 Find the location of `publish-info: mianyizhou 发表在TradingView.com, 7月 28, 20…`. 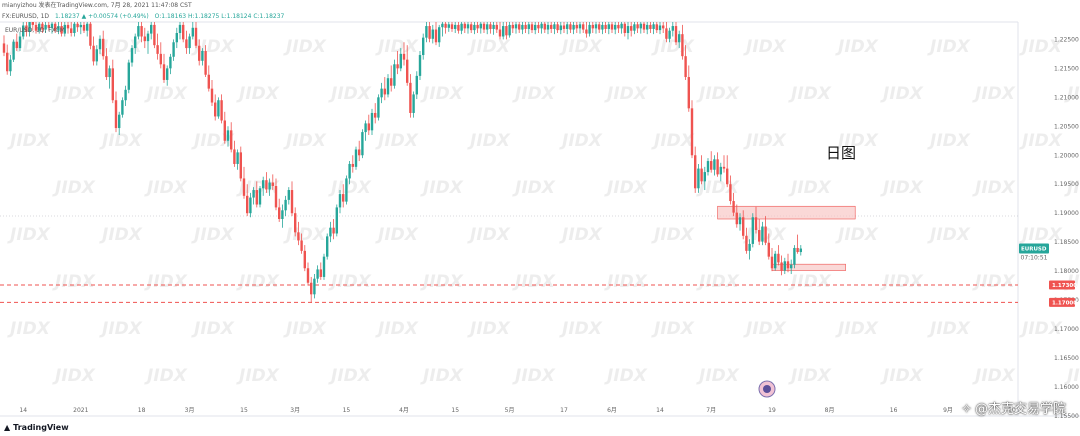

publish-info: mianyizhou 发表在TradingView.com, 7月 28, 20… is located at coordinates (97, 5).